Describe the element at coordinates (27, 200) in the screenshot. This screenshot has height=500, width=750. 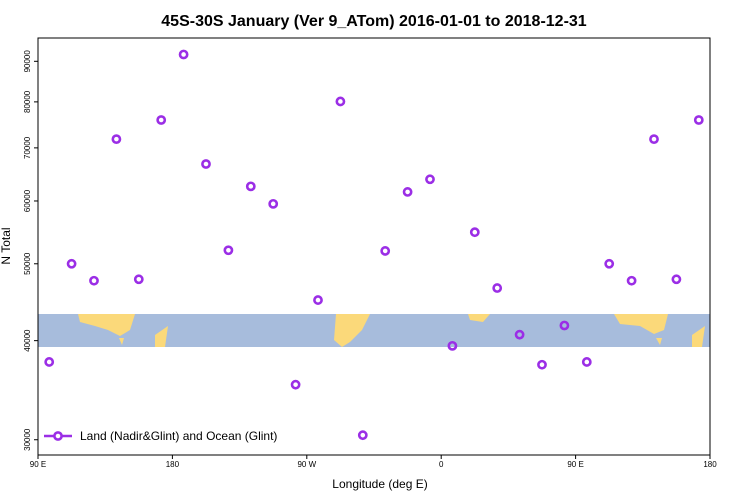
I see `y-tick-label: 60000` at that location.